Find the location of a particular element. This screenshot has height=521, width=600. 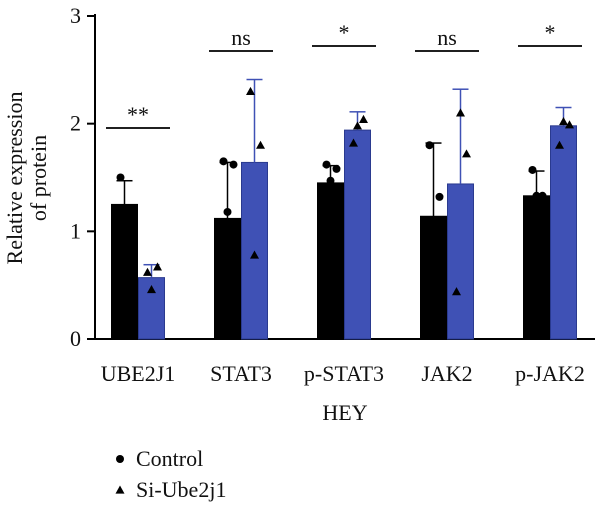

legend-label-si-ube2j1: Si-Ube2j1 is located at coordinates (181, 489).